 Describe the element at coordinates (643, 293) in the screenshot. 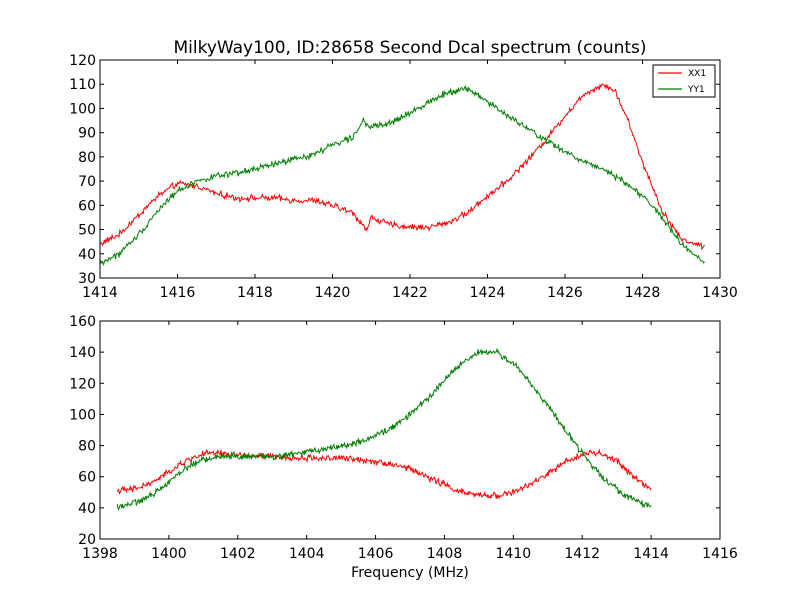

I see `x-tick-label: 1428` at that location.